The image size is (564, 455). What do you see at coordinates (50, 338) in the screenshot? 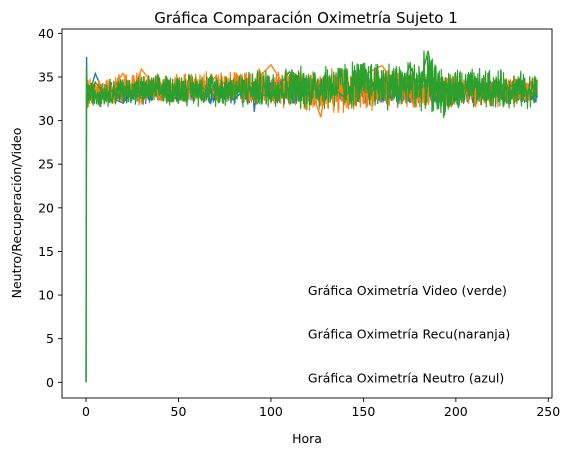
I see `y-tick-label: 5` at bounding box center [50, 338].